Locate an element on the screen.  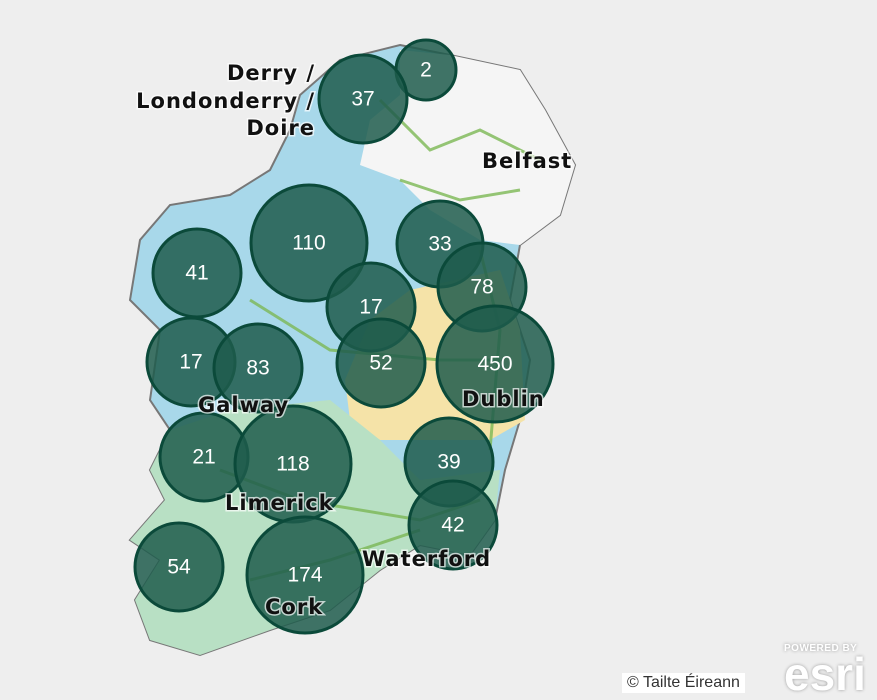
cluster-count: 118 is located at coordinates (292, 464).